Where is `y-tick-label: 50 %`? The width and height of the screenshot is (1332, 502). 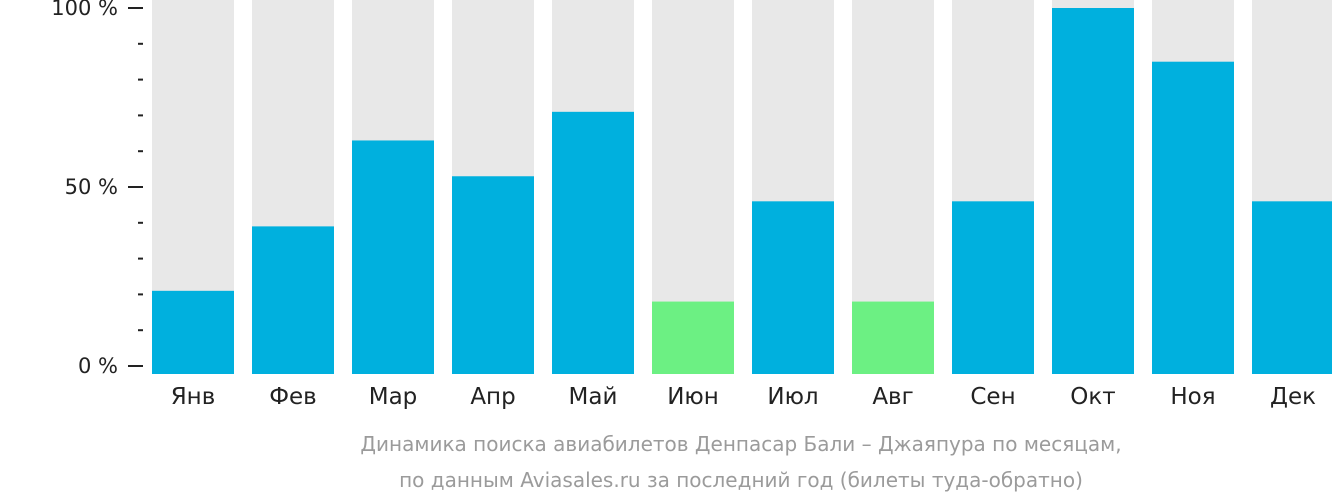
y-tick-label: 50 % is located at coordinates (91, 187).